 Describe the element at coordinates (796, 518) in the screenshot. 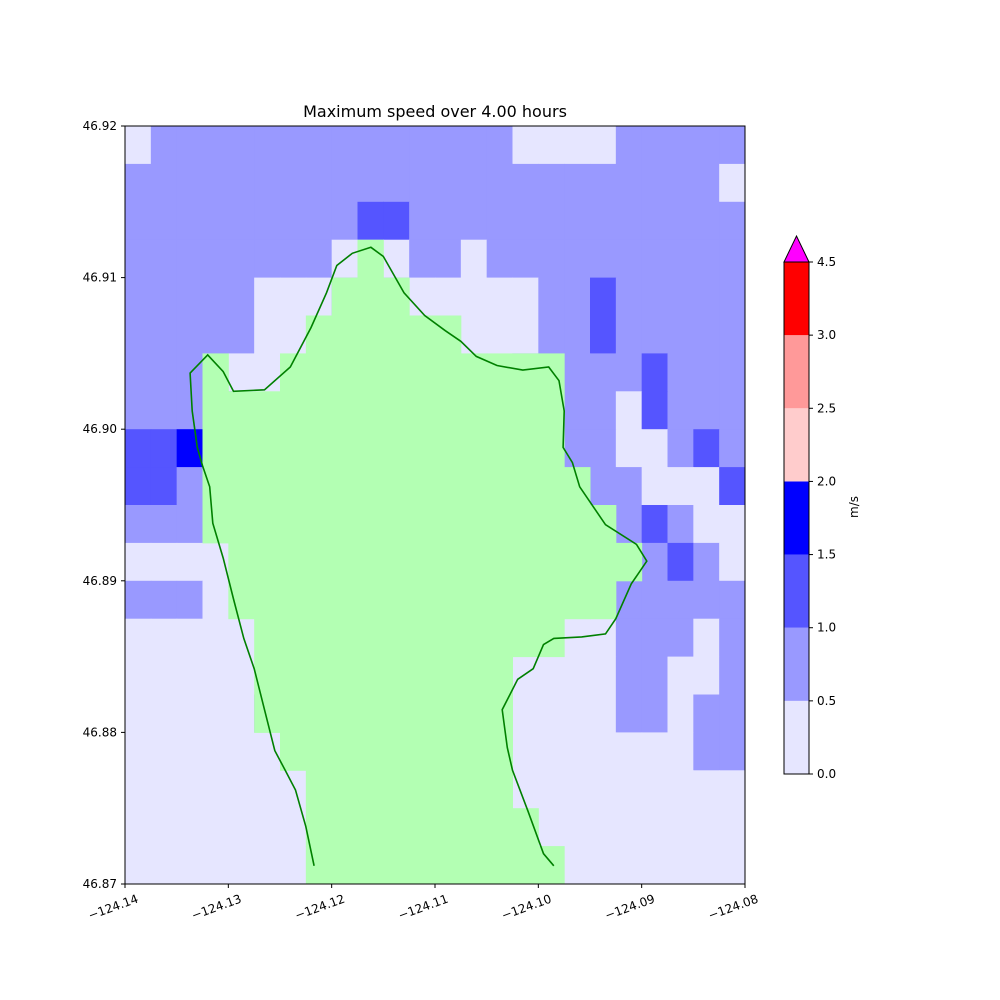

I see `colorbar-segment` at that location.